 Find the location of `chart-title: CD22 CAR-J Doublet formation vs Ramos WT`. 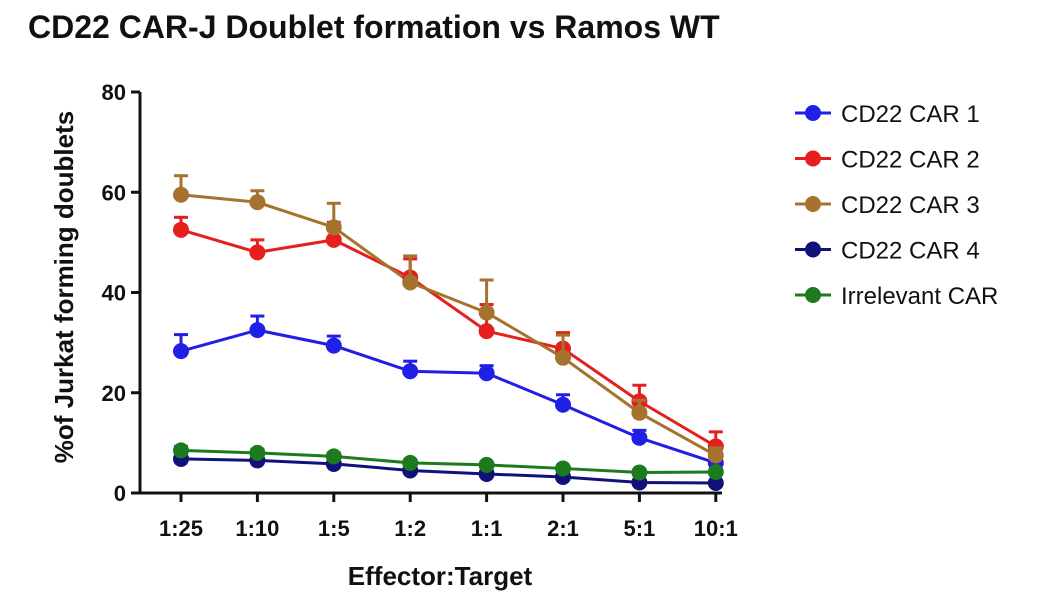

chart-title: CD22 CAR-J Doublet formation vs Ramos WT is located at coordinates (374, 27).